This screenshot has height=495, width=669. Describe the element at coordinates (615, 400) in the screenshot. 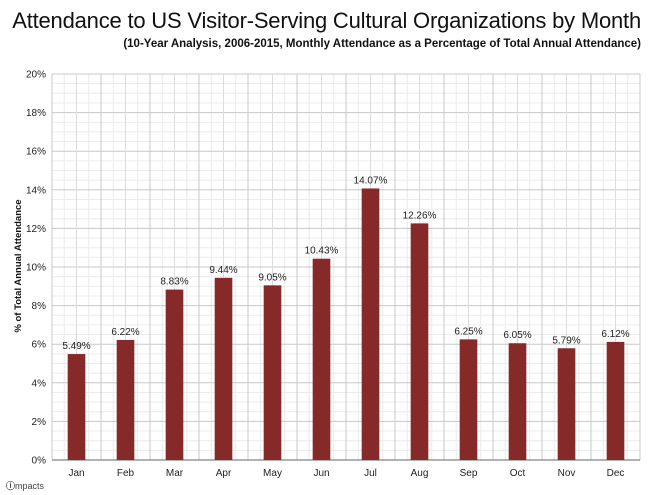

I see `bar-dec` at that location.